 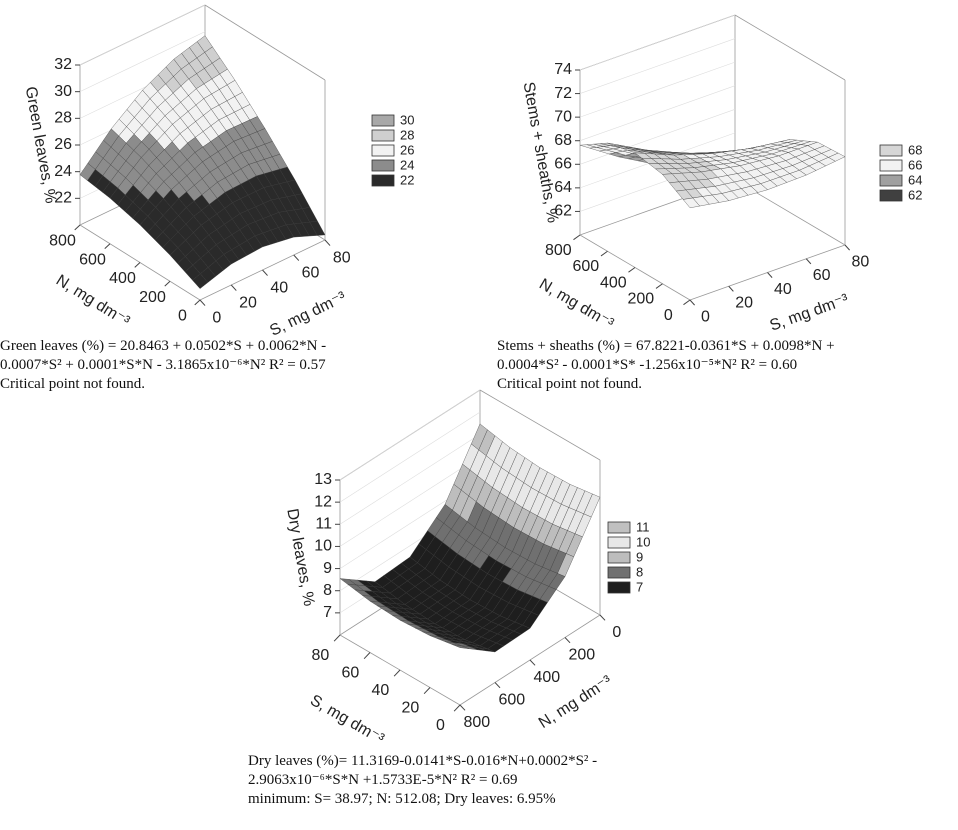 I want to click on z-tick-label: 9, so click(x=327, y=568).